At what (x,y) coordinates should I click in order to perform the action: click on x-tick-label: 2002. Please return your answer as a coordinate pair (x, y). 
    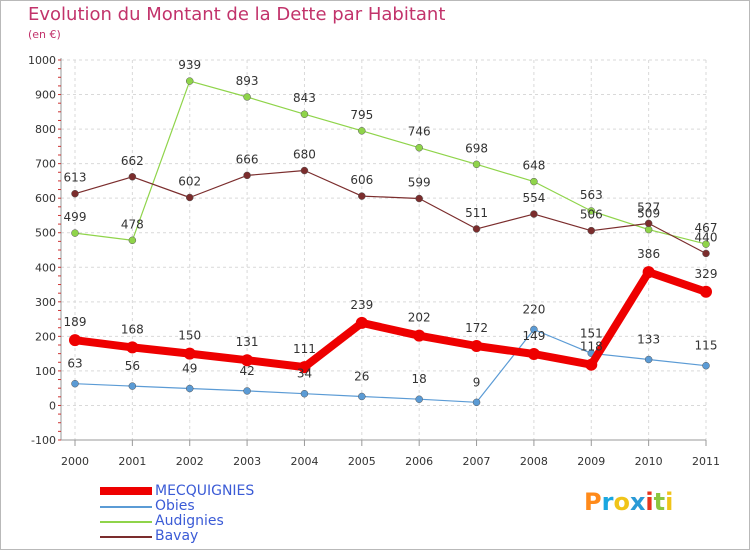
    Looking at the image, I should click on (190, 461).